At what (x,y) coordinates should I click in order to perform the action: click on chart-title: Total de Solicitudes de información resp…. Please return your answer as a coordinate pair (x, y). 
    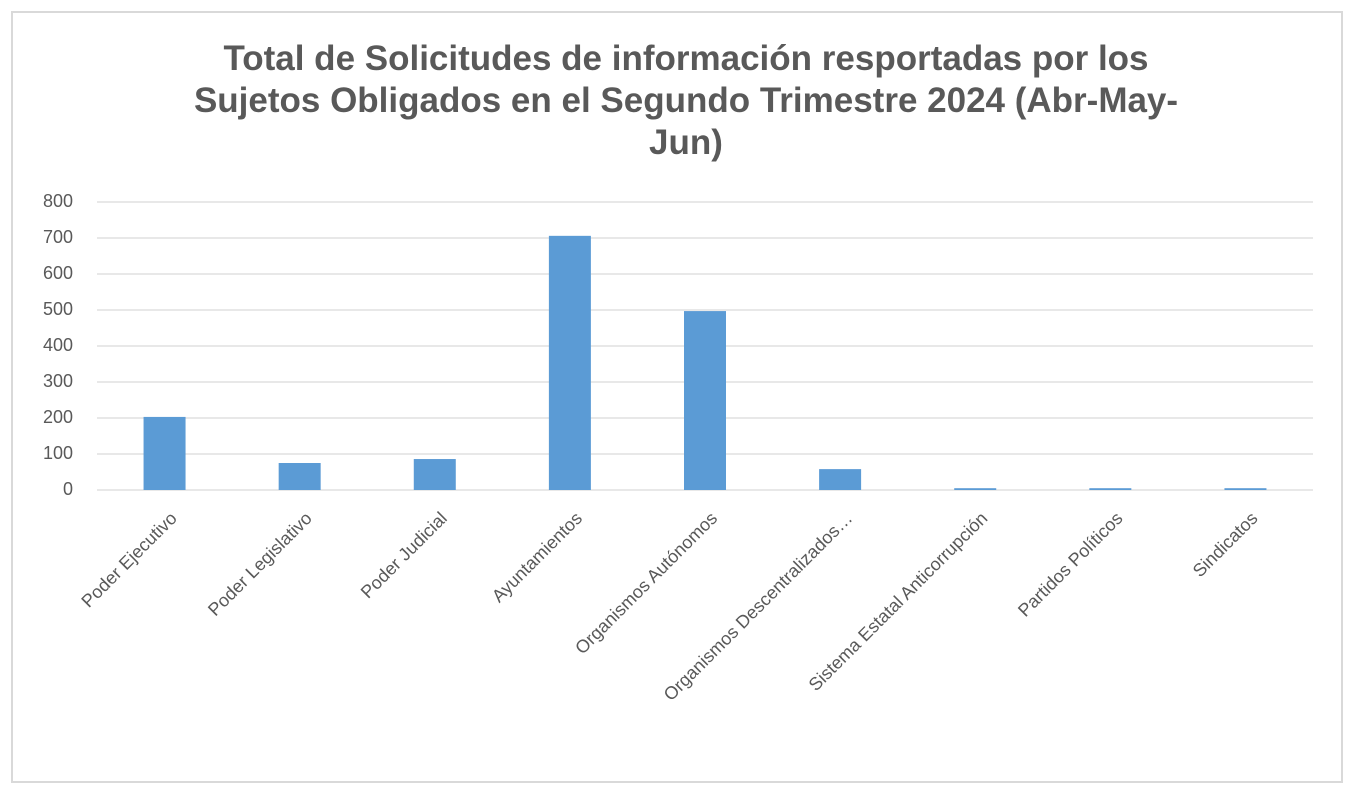
    Looking at the image, I should click on (686, 100).